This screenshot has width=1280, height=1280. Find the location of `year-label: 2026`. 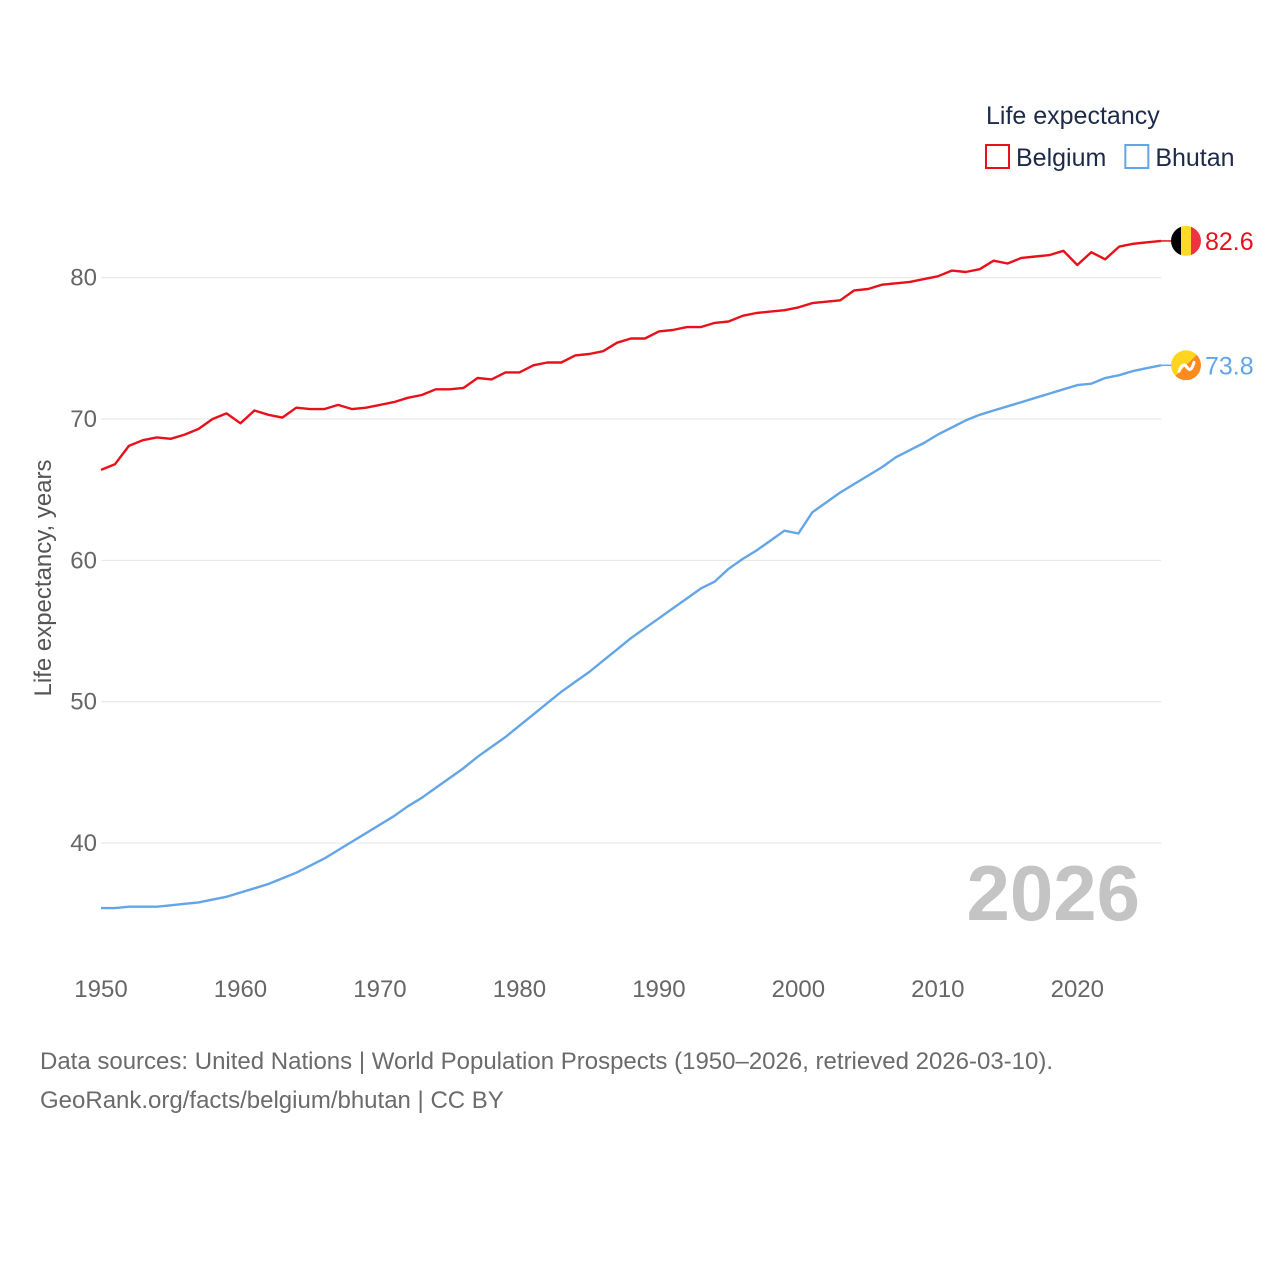

year-label: 2026 is located at coordinates (1053, 893).